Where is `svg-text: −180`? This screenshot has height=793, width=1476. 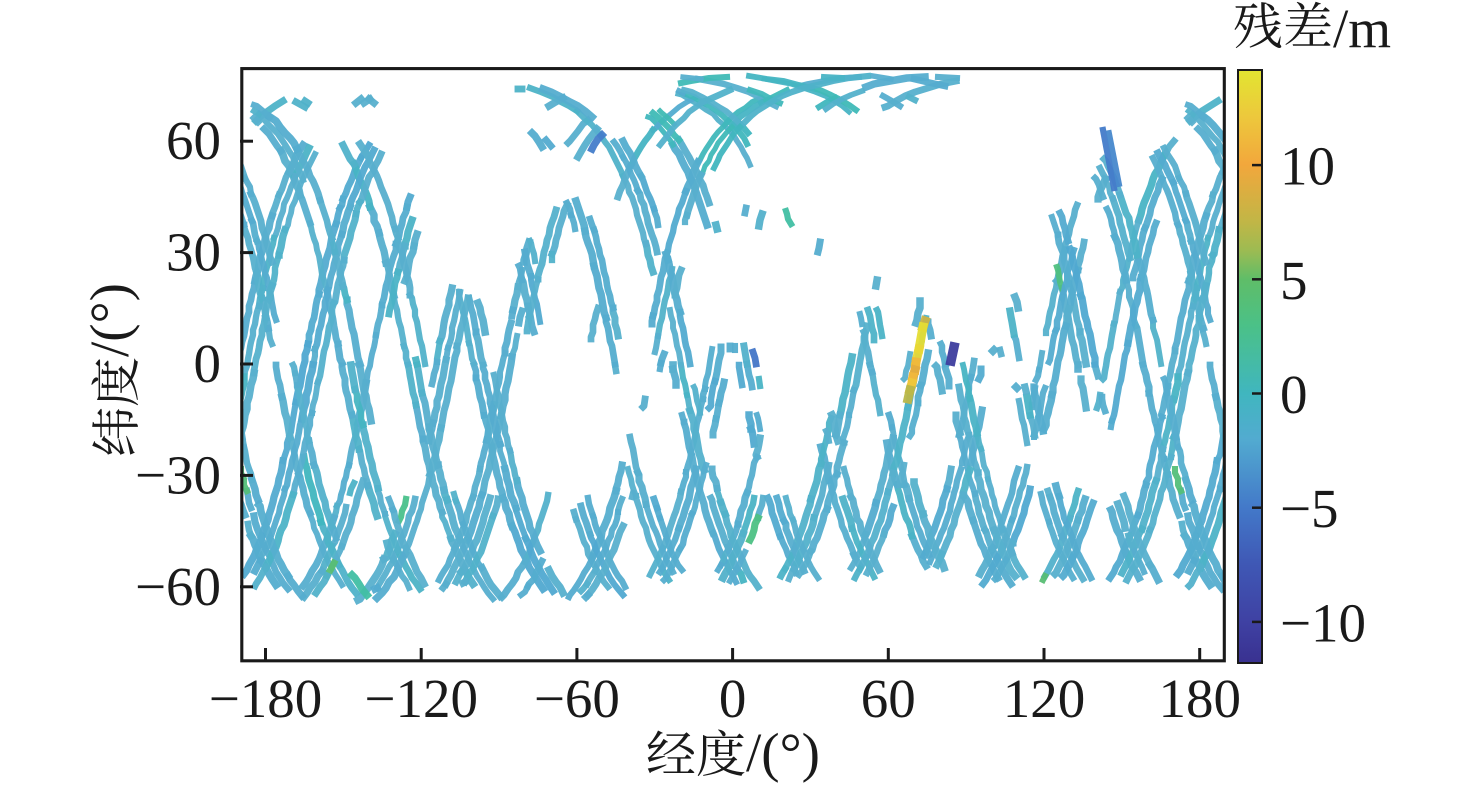
svg-text: −180 is located at coordinates (266, 698).